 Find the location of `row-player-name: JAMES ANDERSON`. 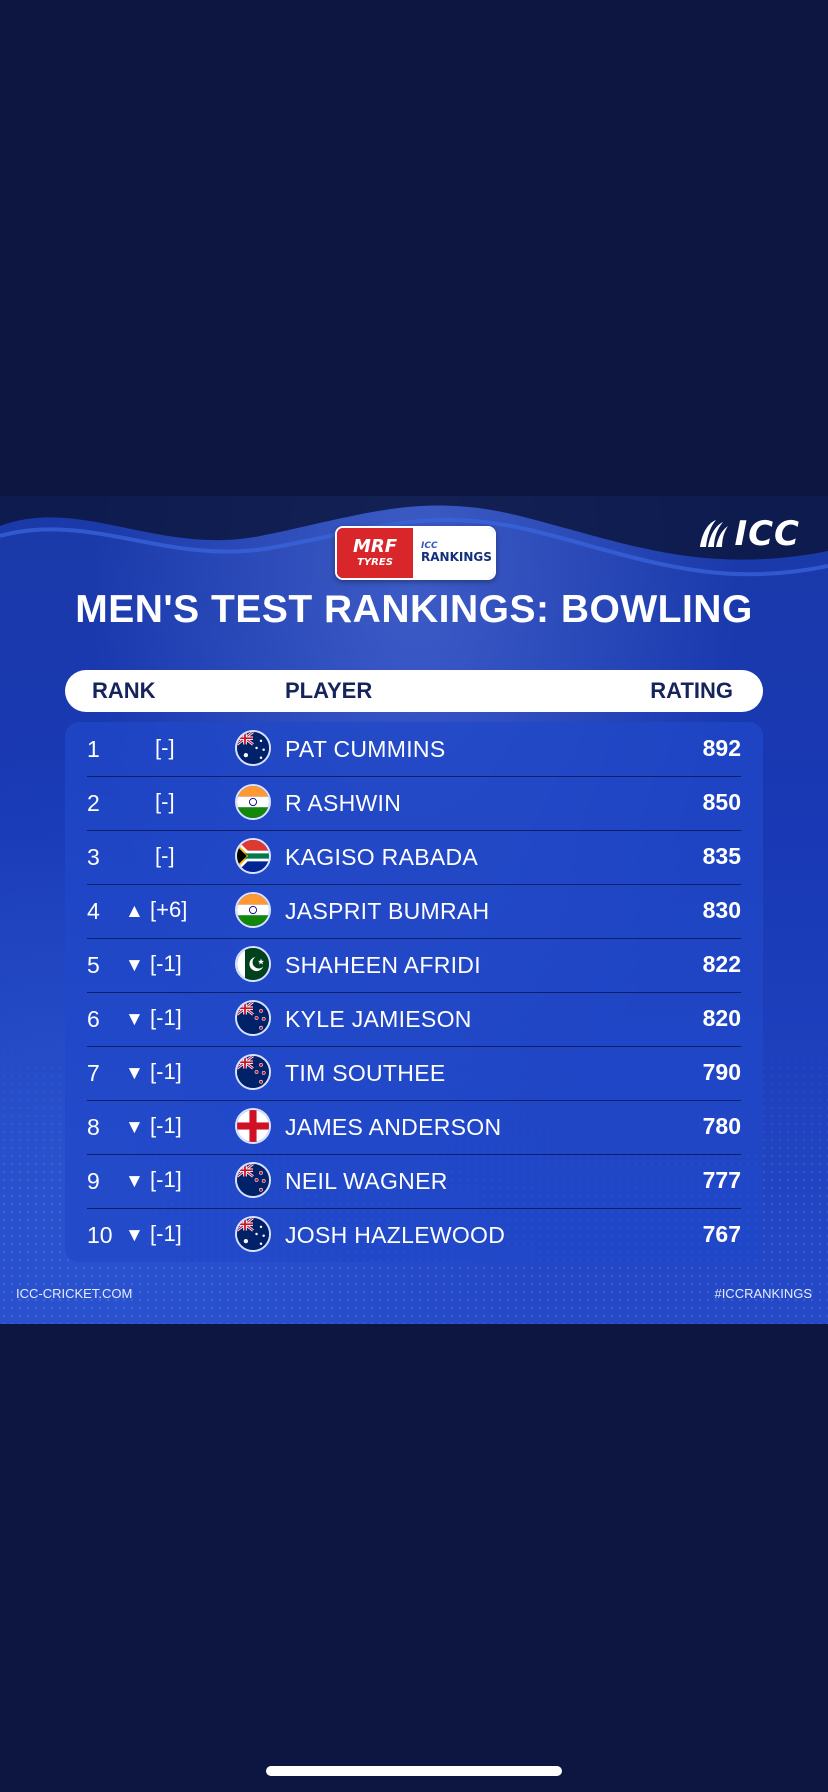

row-player-name: JAMES ANDERSON is located at coordinates (393, 1127).